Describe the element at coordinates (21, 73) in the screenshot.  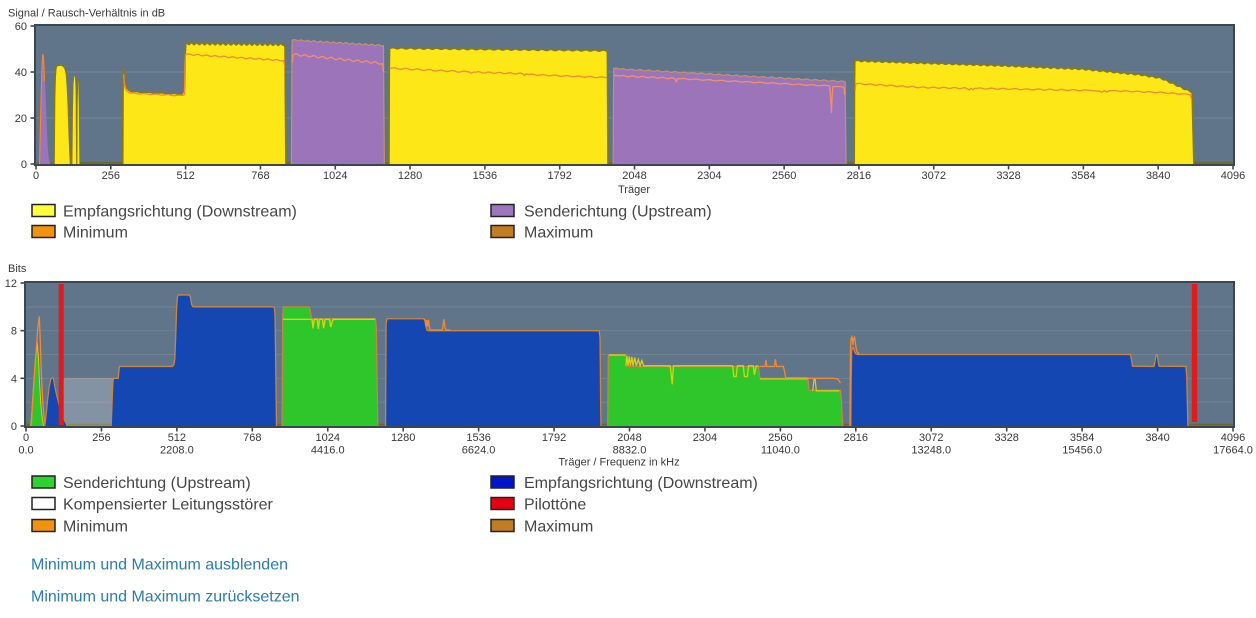
I see `svg-text: 40` at that location.